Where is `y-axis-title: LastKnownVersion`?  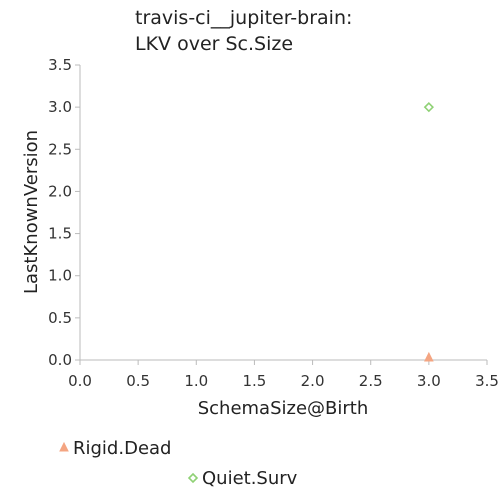
y-axis-title: LastKnownVersion is located at coordinates (31, 212).